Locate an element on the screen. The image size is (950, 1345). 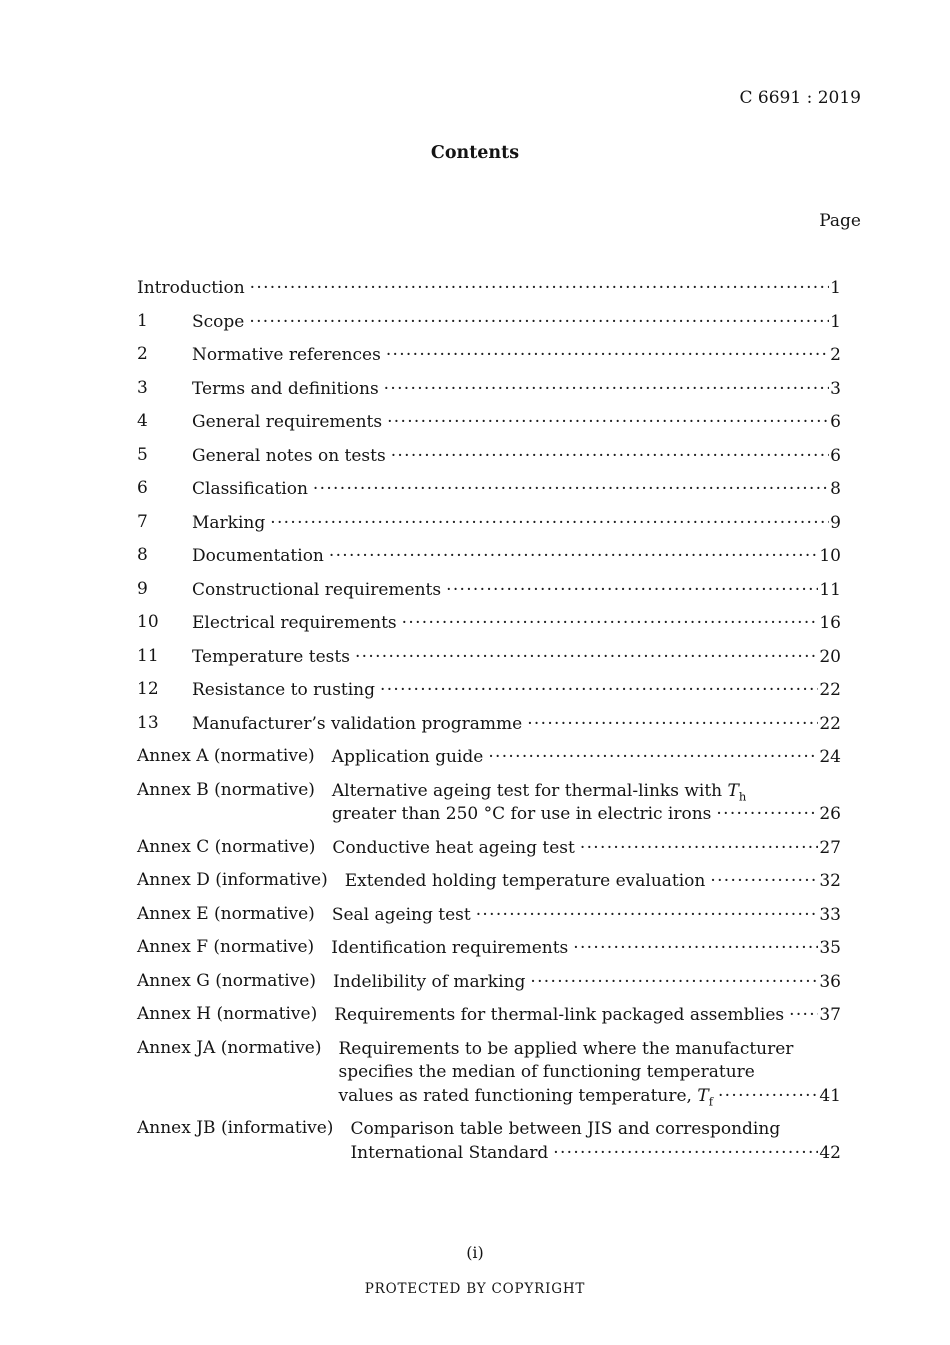
title-text: Resistance to rusting is located at coordinates (284, 690).